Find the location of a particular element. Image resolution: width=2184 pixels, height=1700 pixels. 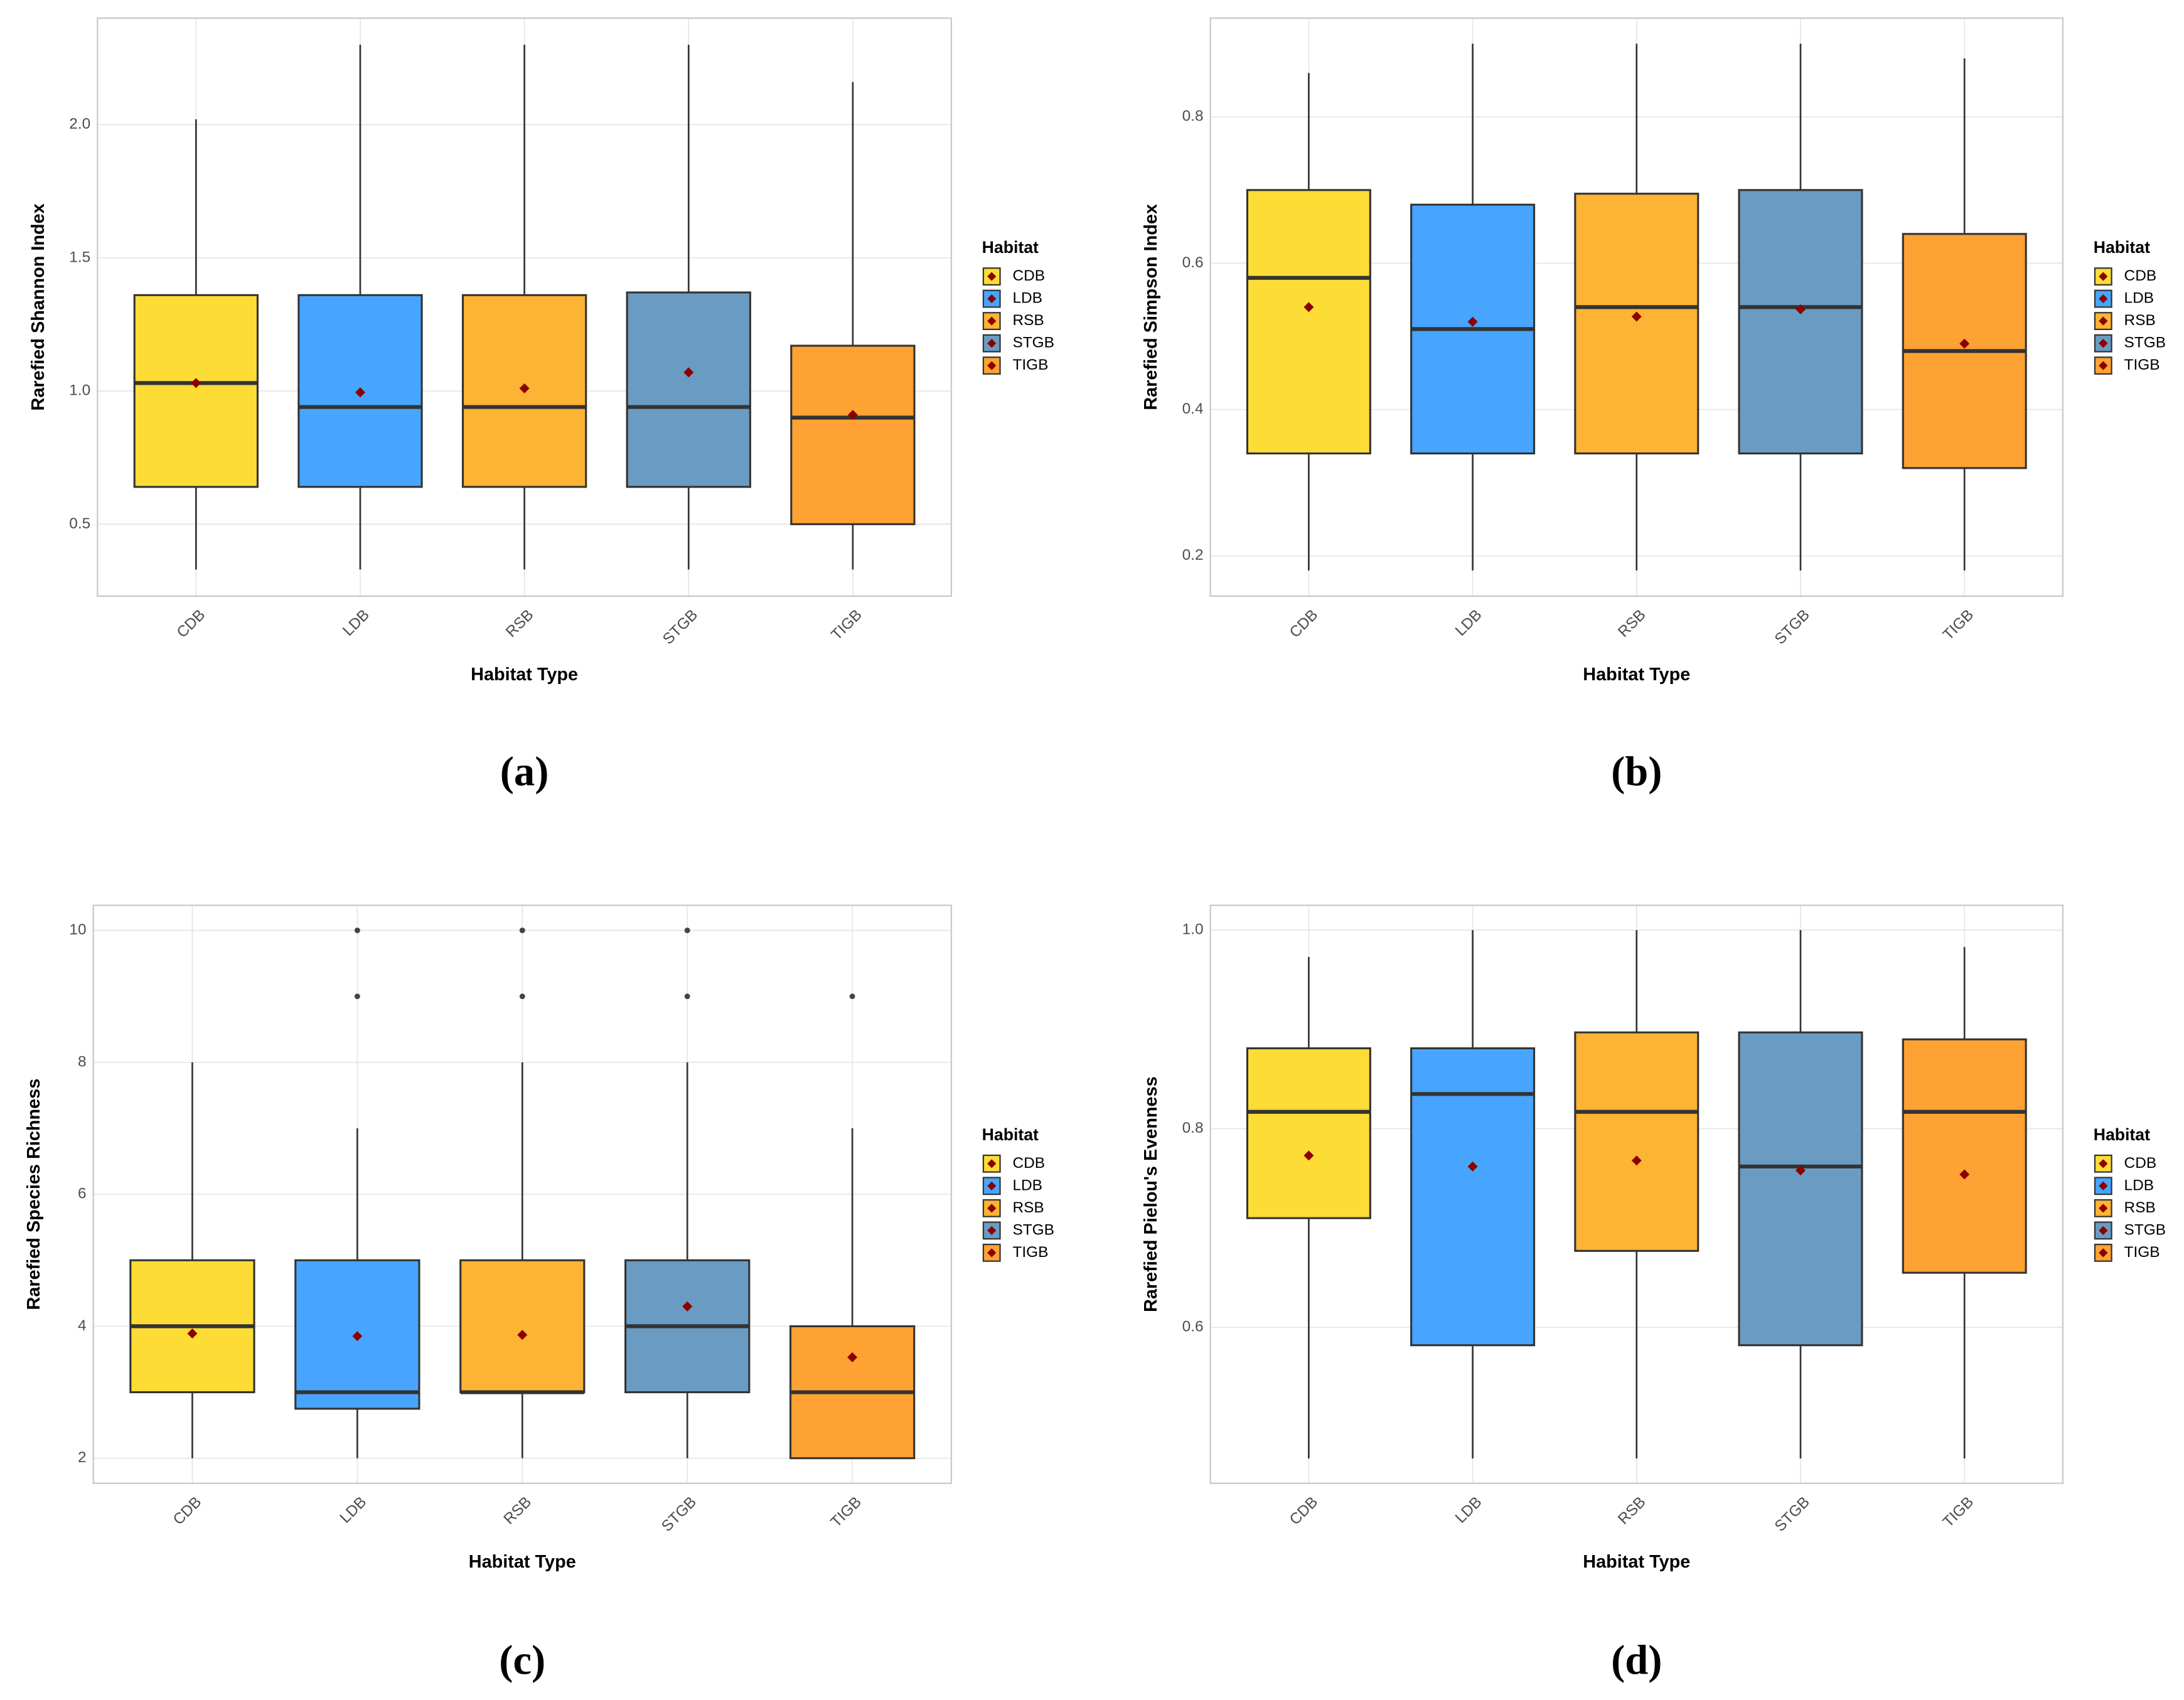

y-tick-label: 1.5 is located at coordinates (79, 257).